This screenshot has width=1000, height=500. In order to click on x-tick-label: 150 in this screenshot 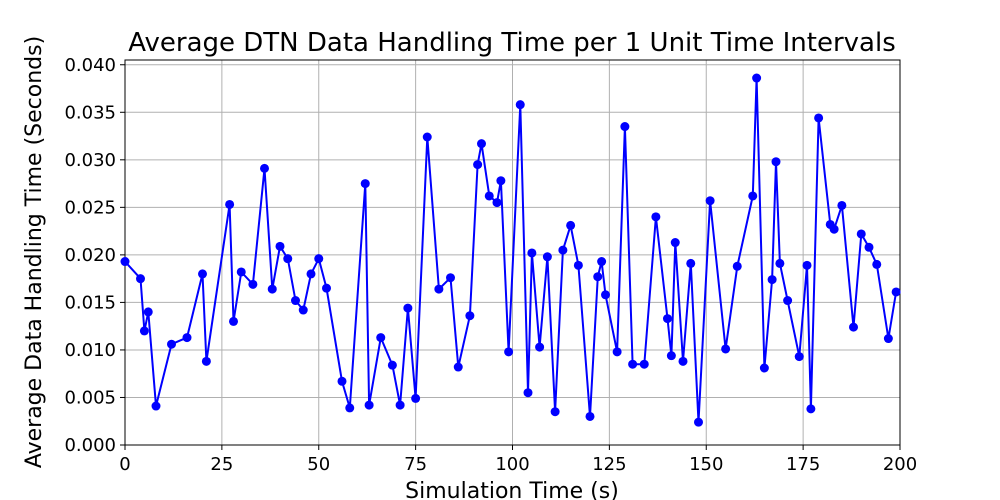, I will do `click(706, 464)`.